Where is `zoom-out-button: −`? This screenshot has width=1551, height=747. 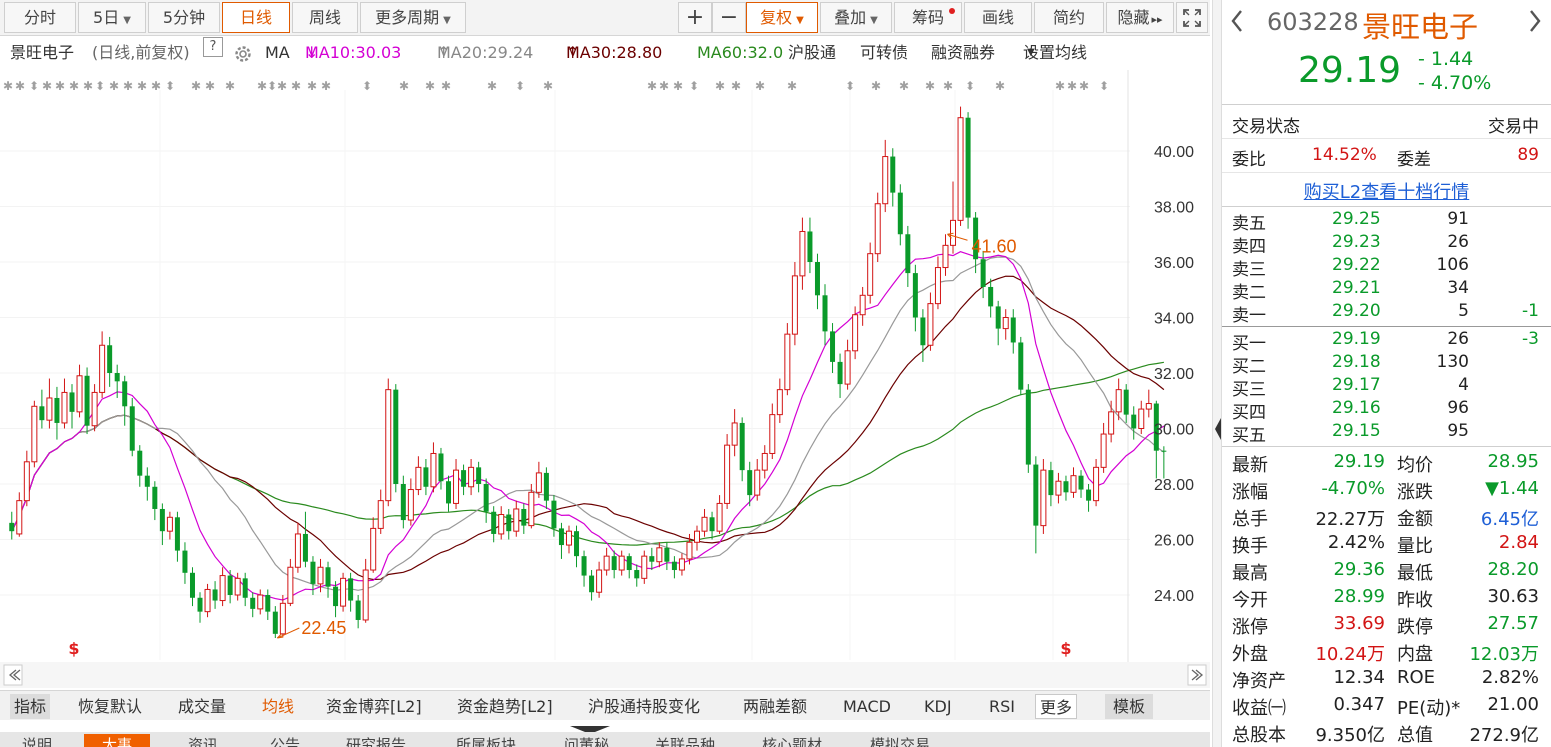
zoom-out-button: − is located at coordinates (729, 17).